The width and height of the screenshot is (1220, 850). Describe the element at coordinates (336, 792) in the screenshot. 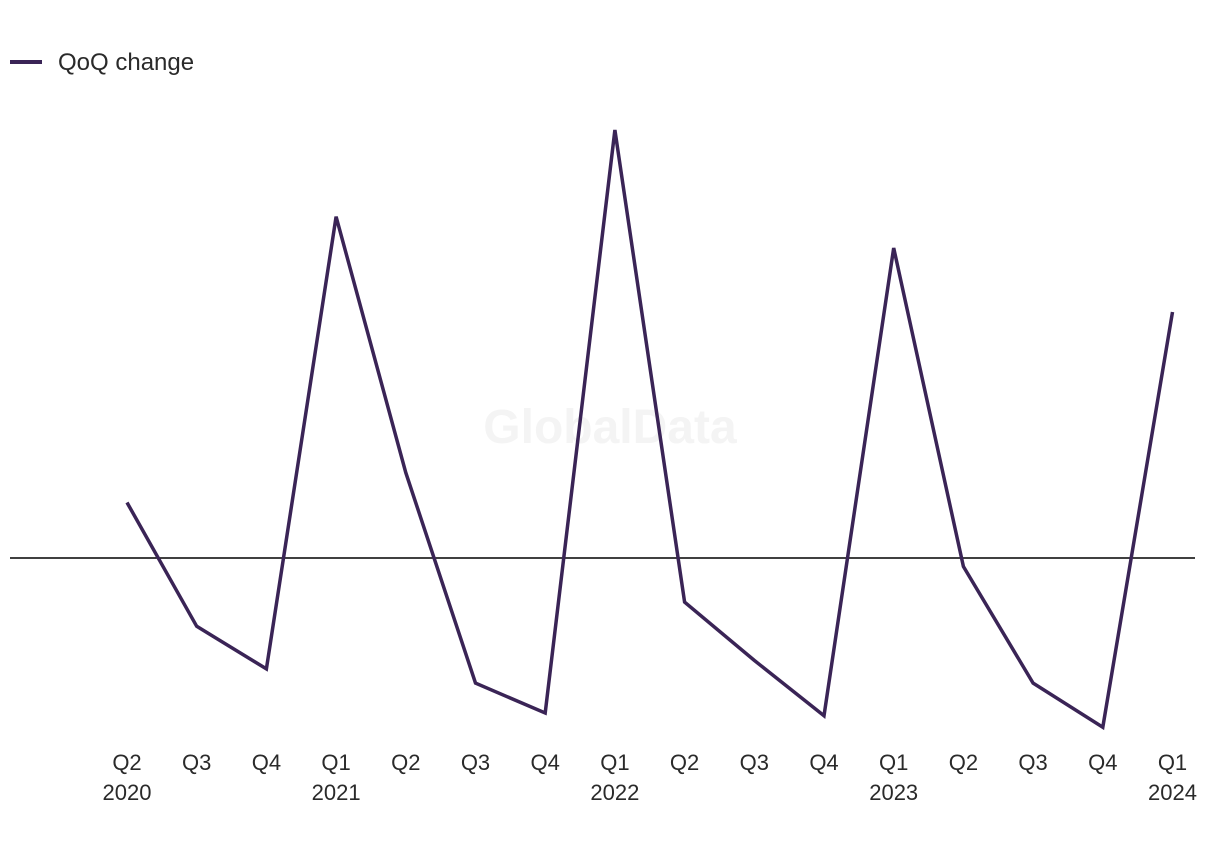

I see `x-tick-year-label: 2021` at that location.